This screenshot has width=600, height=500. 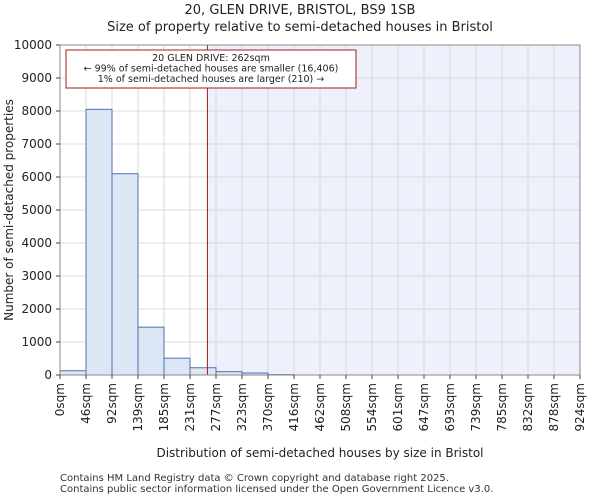 I want to click on x-tick-label: 416sqm, so click(x=294, y=407).